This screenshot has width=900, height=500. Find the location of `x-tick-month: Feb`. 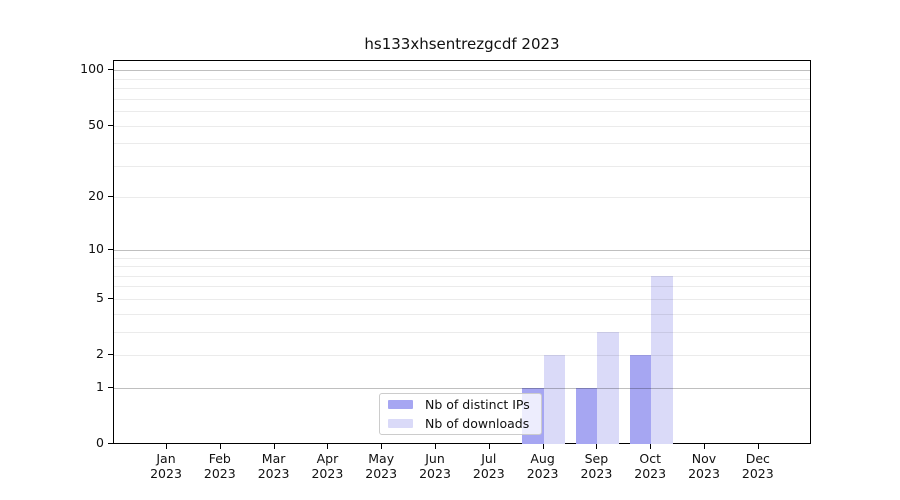

x-tick-month: Feb is located at coordinates (219, 458).